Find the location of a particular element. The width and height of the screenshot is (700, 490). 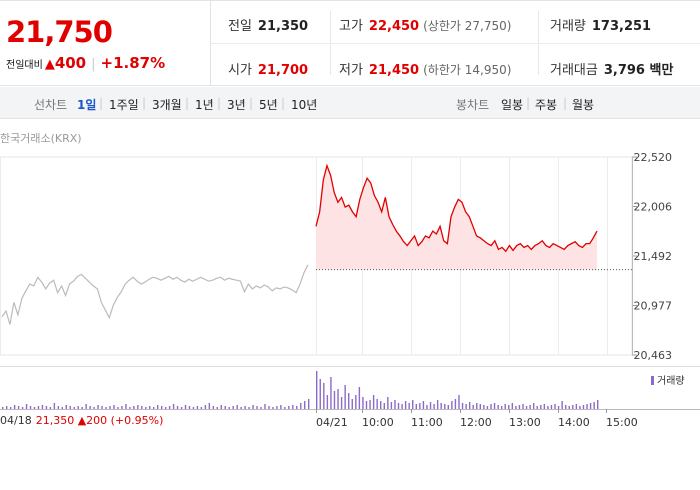

period-1w-tab: 1주일 is located at coordinates (124, 105).